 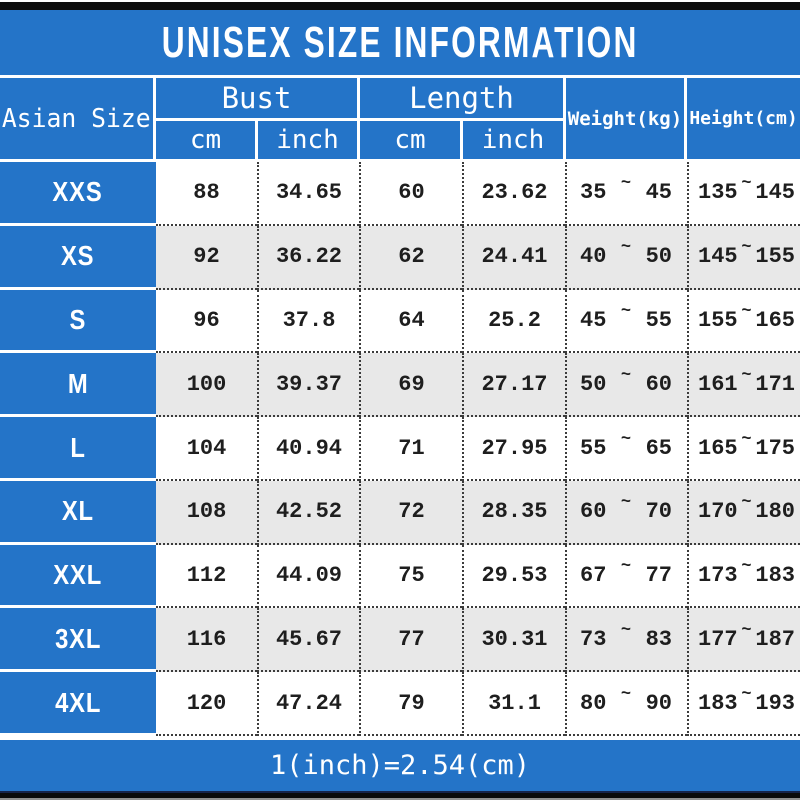 I want to click on table-row-4xl: 4XL 120 47.24 79 31.1 80 ~90 183 ~193, so click(x=400, y=704).